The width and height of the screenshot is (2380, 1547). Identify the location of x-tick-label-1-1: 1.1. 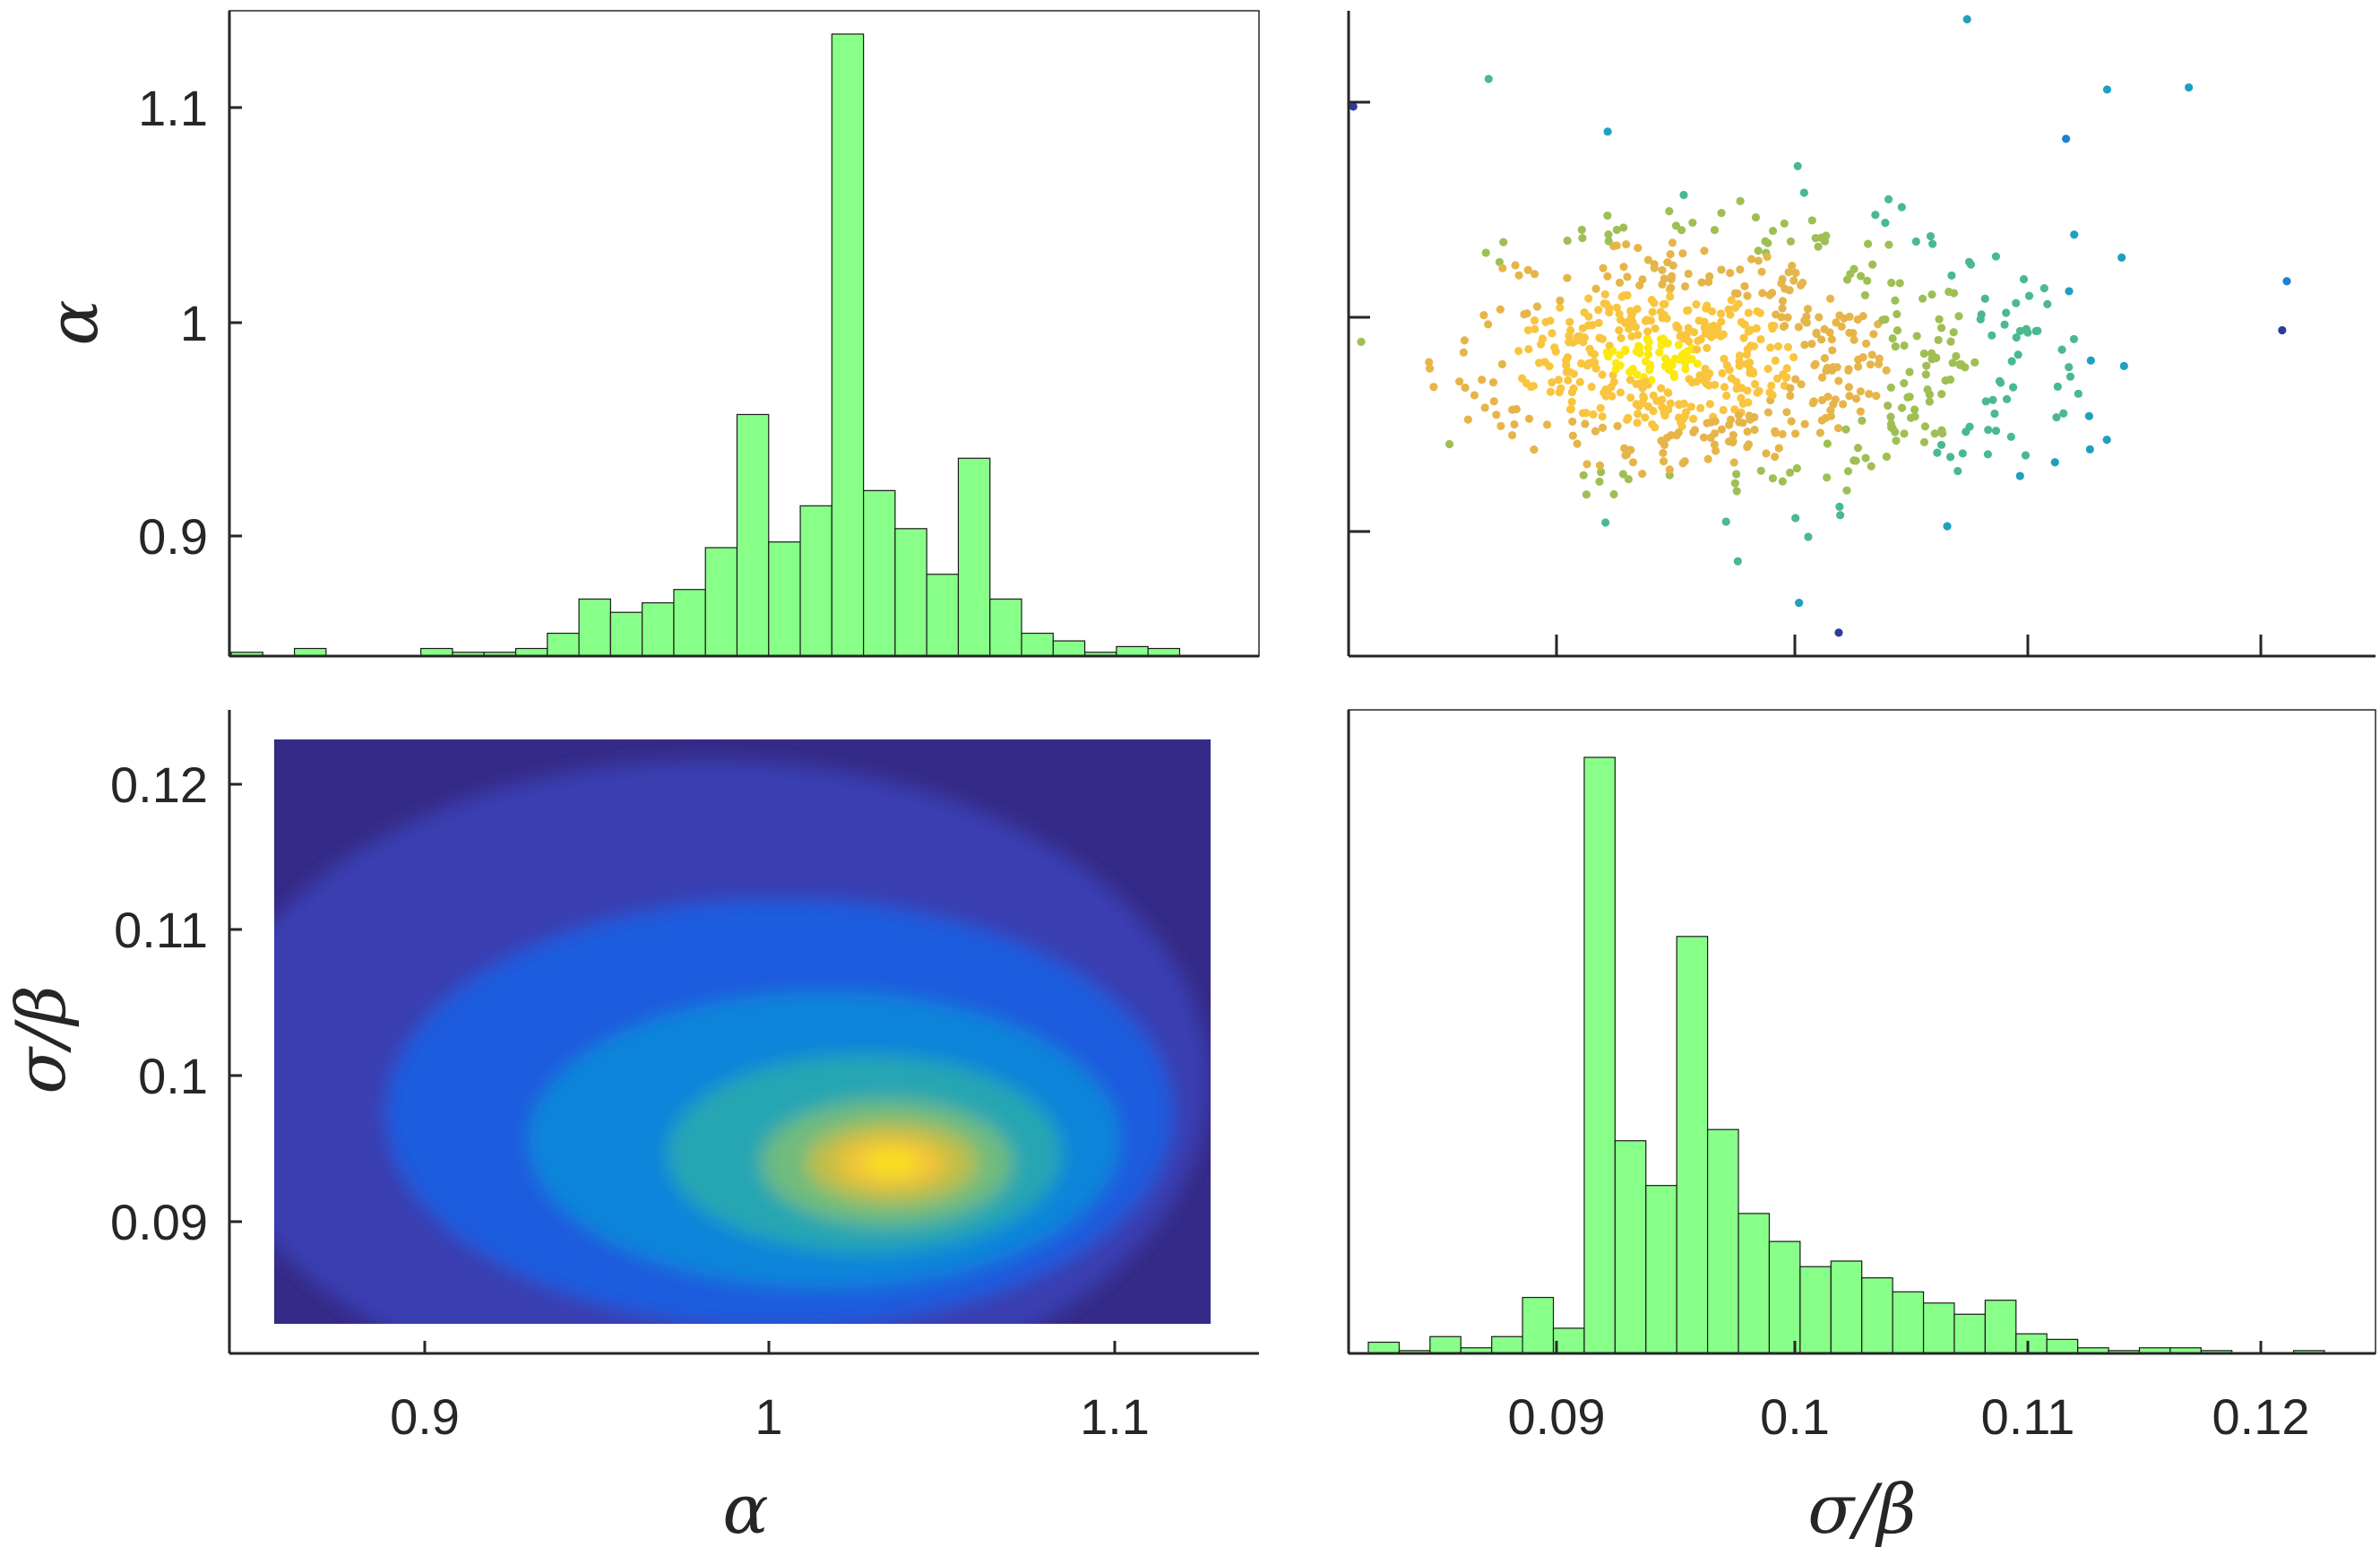
(1115, 1417).